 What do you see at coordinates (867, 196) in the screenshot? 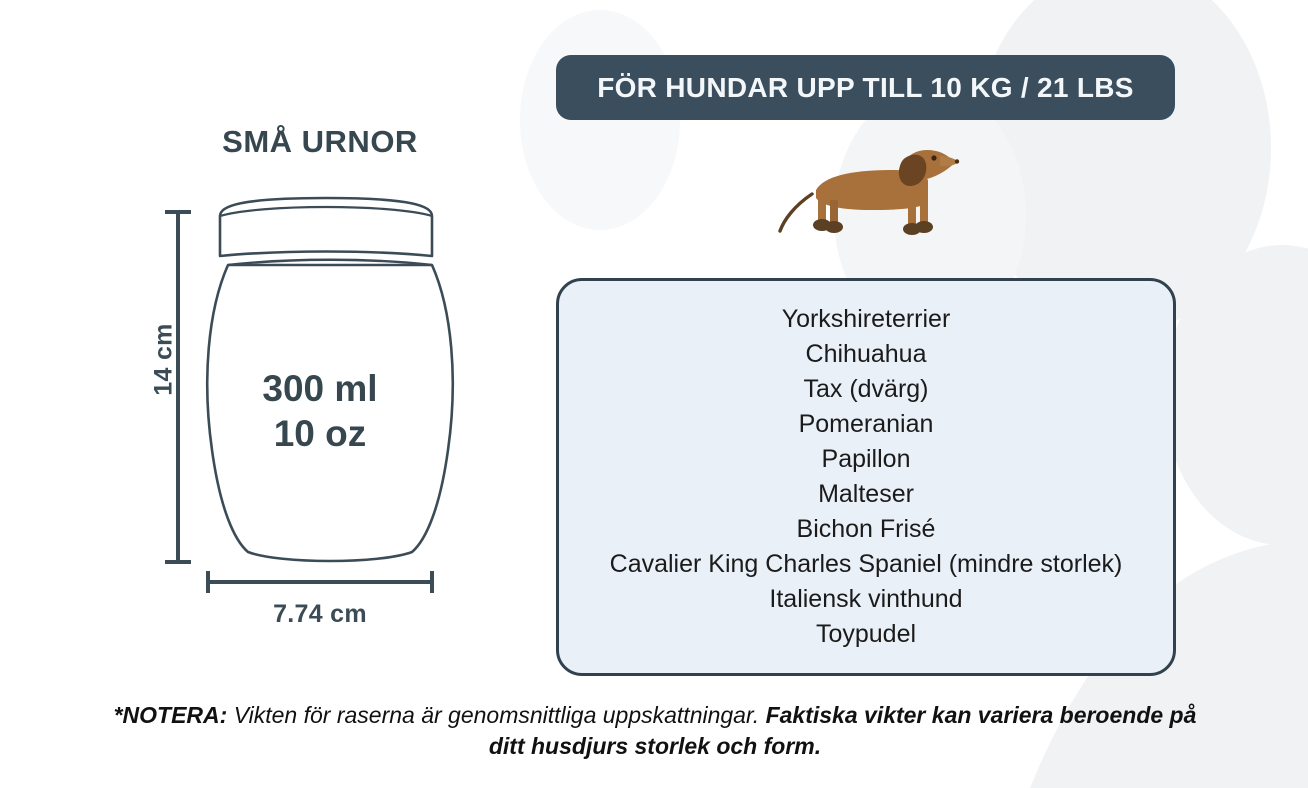
I see `dachshund-icon` at bounding box center [867, 196].